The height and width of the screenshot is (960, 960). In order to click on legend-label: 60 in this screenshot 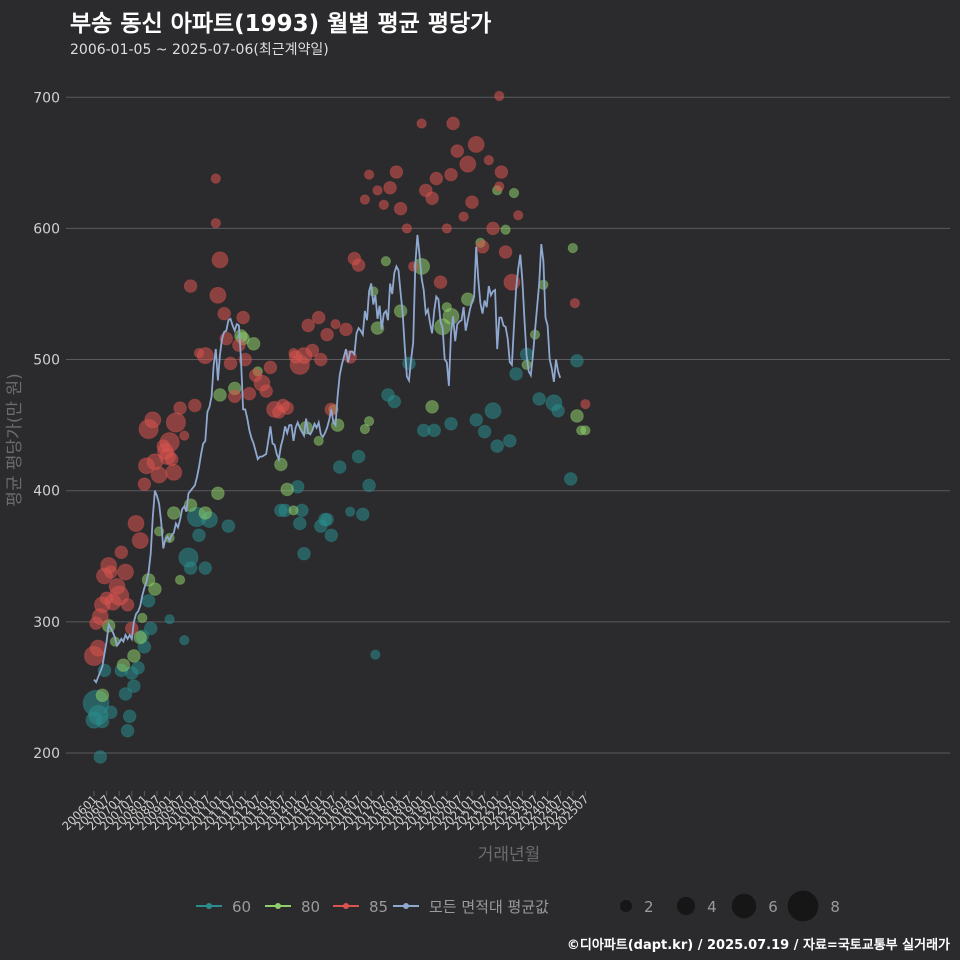, I will do `click(241, 907)`.